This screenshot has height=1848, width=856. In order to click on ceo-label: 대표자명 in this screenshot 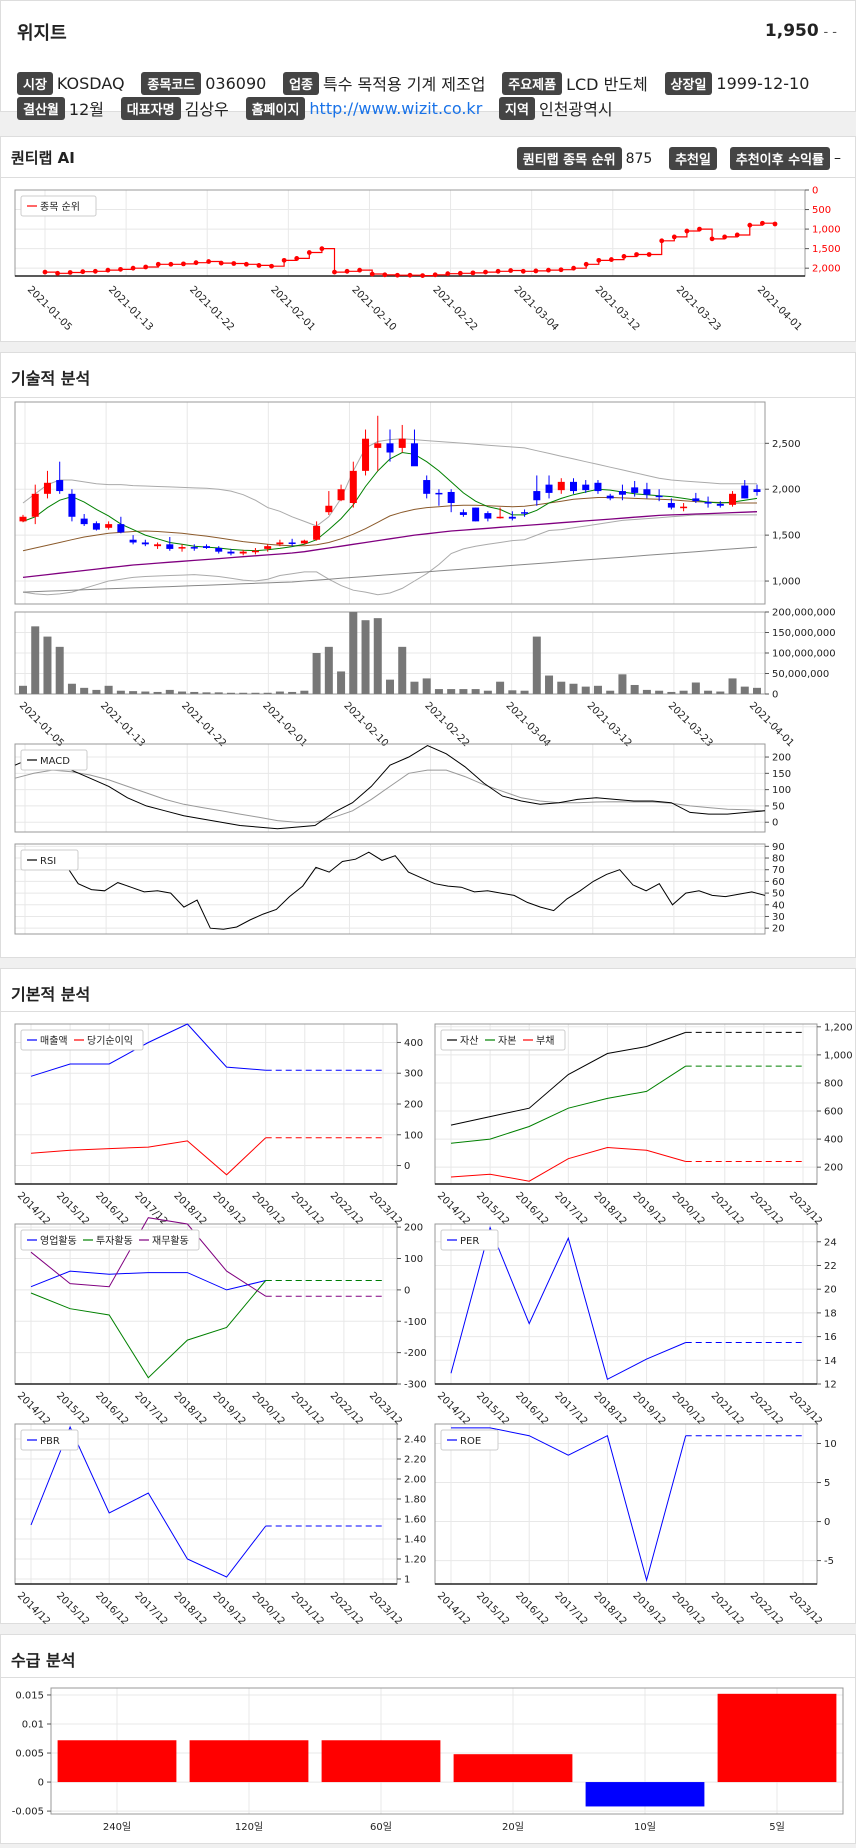, I will do `click(150, 108)`.